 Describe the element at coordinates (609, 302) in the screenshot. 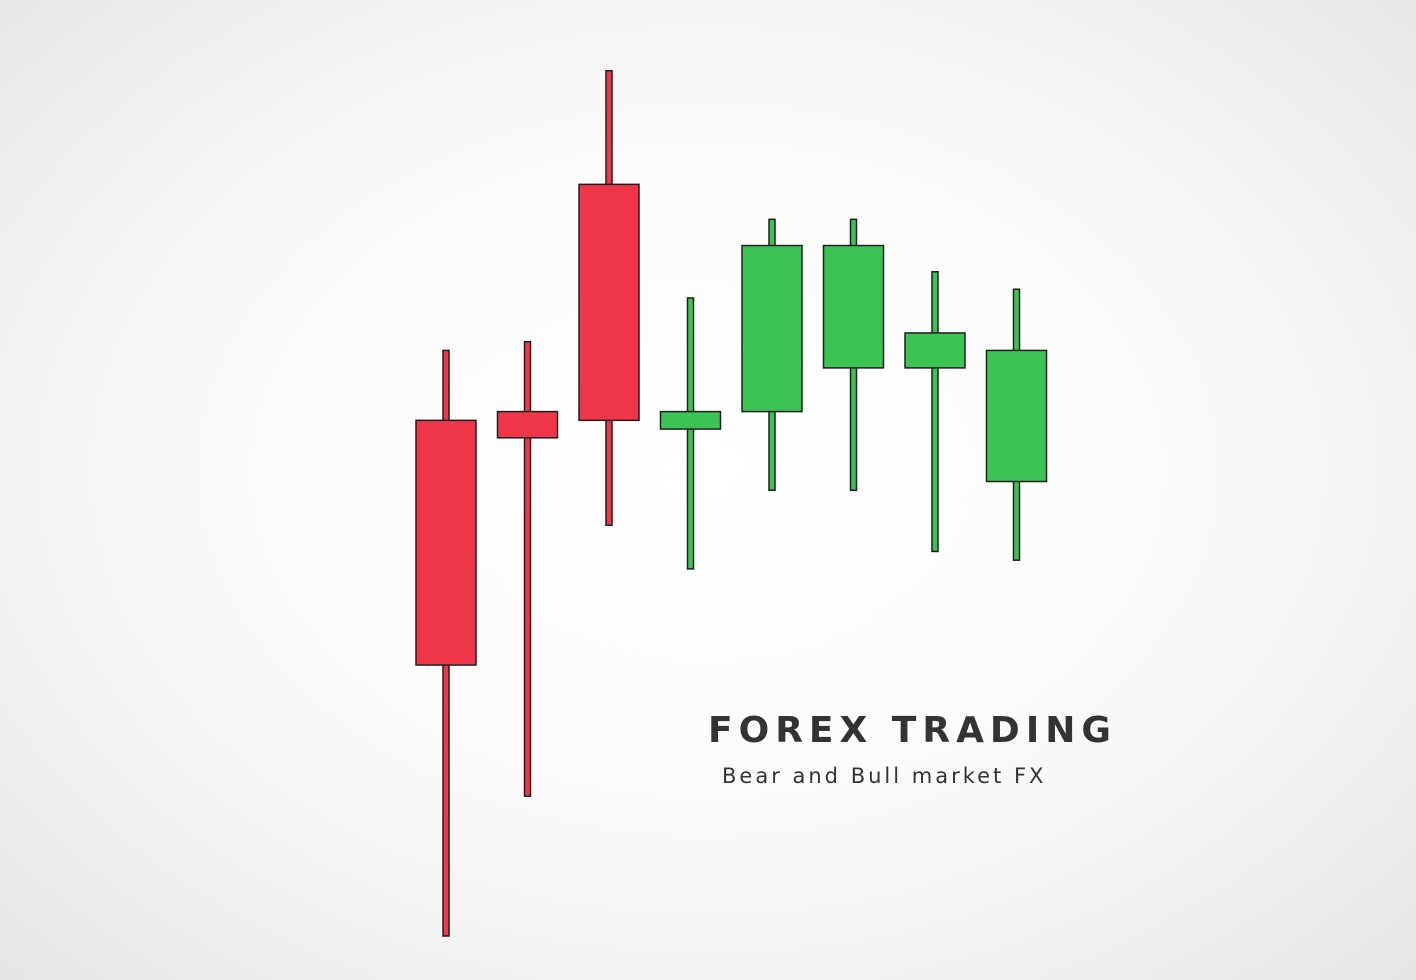

I see `candle-3-body` at that location.